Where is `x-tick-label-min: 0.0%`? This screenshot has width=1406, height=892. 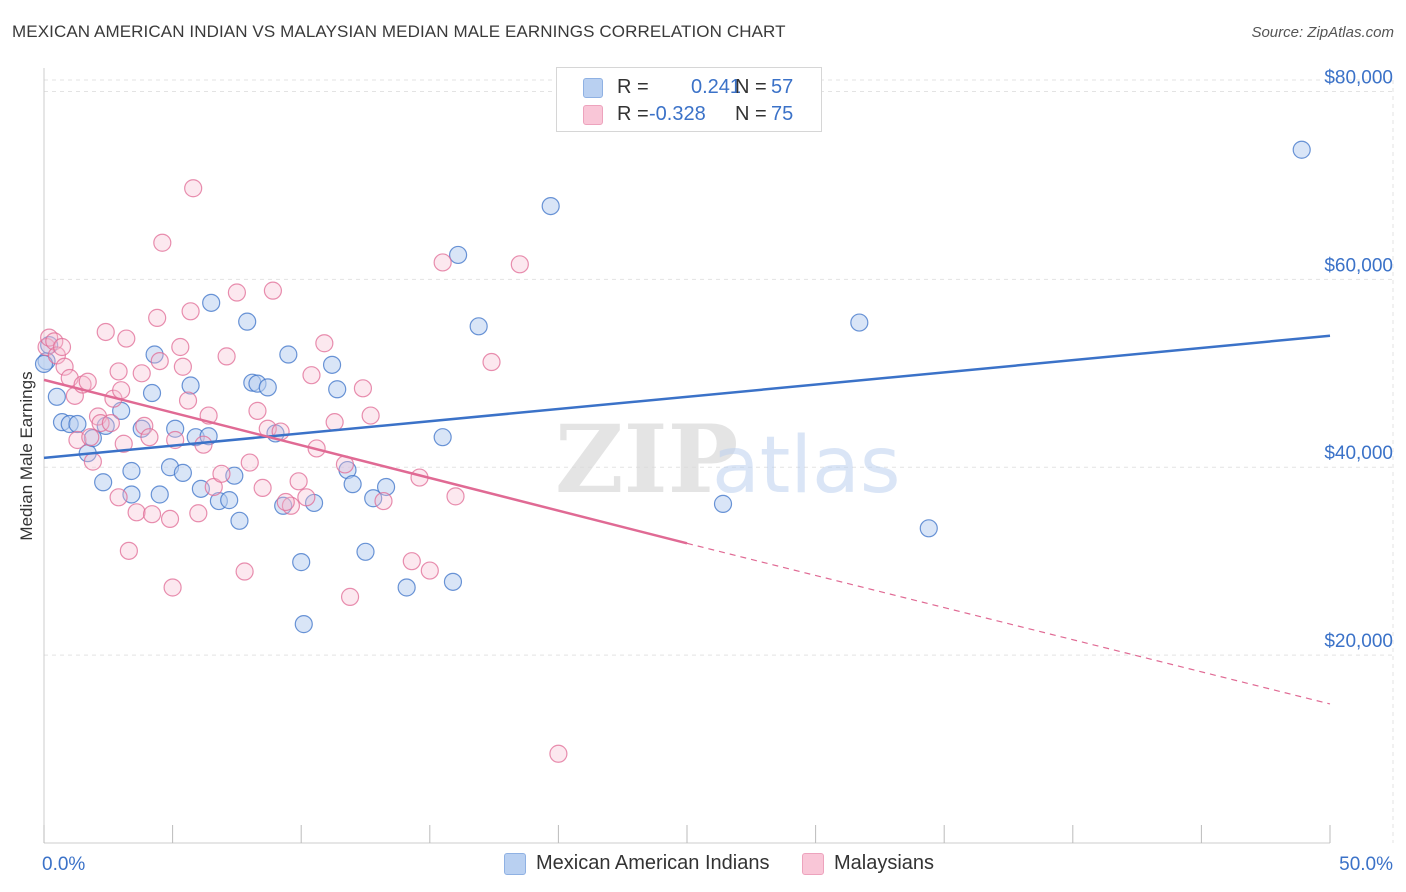 x-tick-label-min: 0.0% is located at coordinates (63, 864).